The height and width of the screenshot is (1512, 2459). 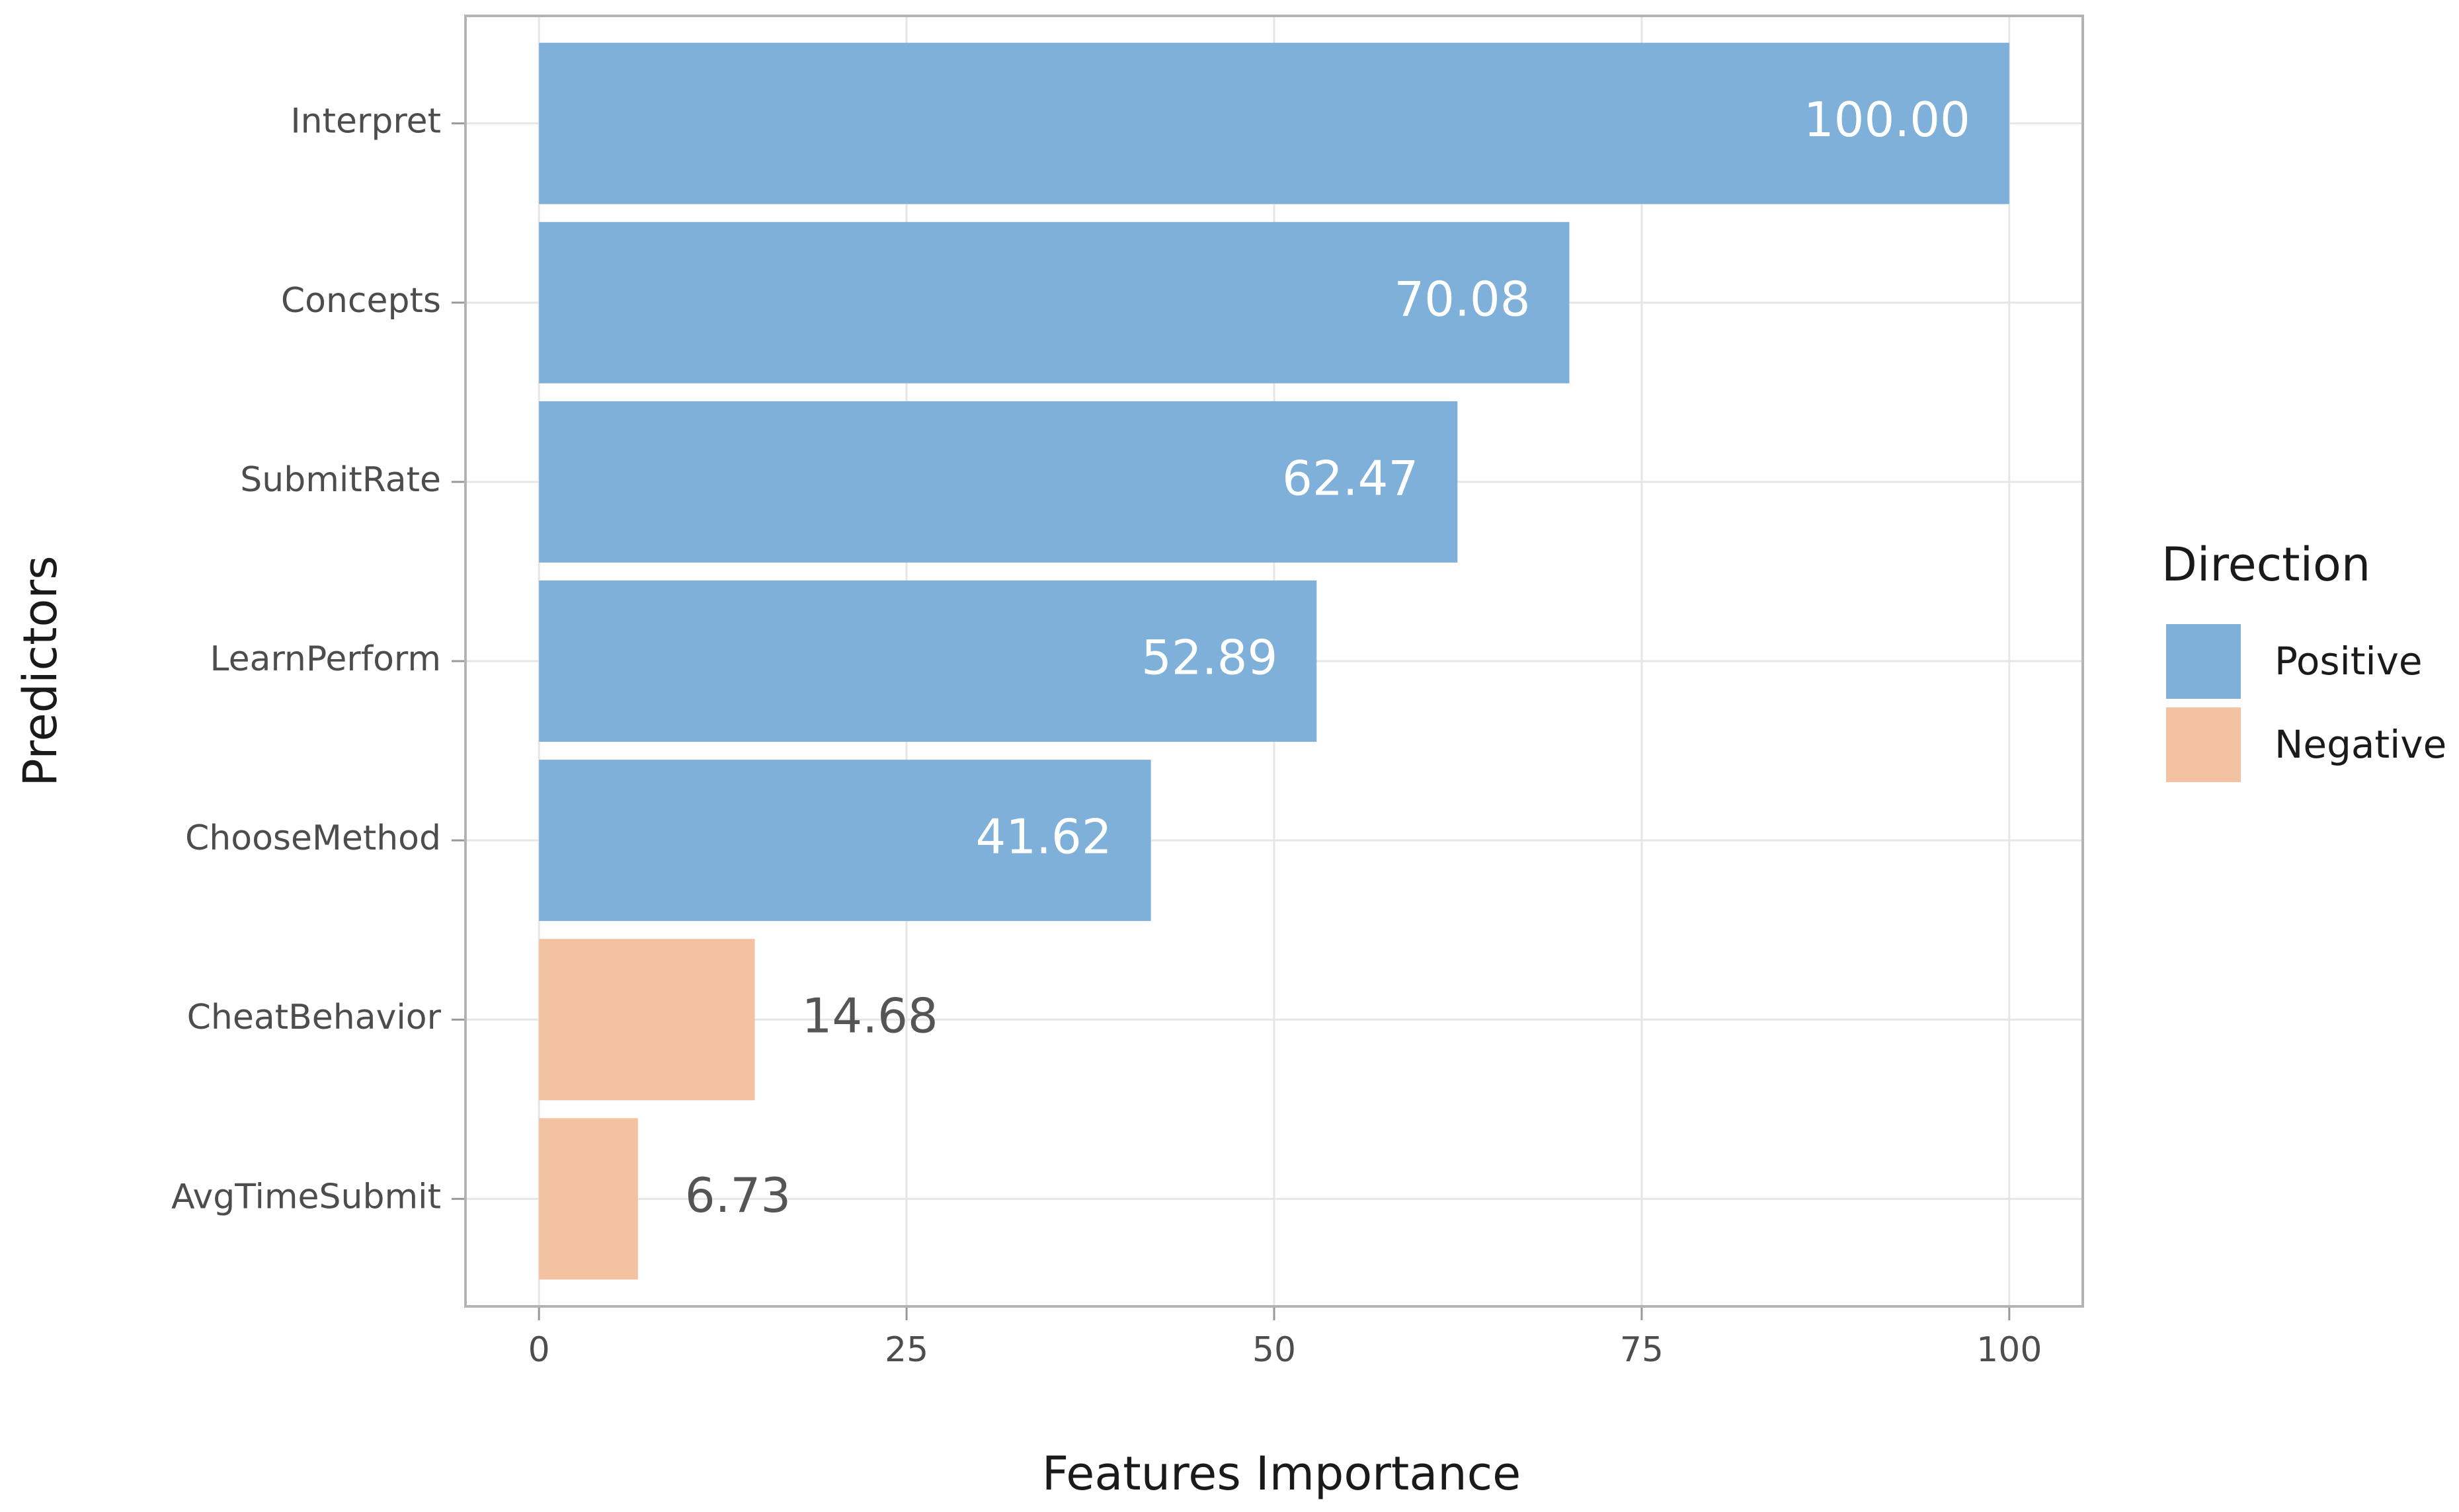 I want to click on y-tick-label: CheatBehavior, so click(x=314, y=1018).